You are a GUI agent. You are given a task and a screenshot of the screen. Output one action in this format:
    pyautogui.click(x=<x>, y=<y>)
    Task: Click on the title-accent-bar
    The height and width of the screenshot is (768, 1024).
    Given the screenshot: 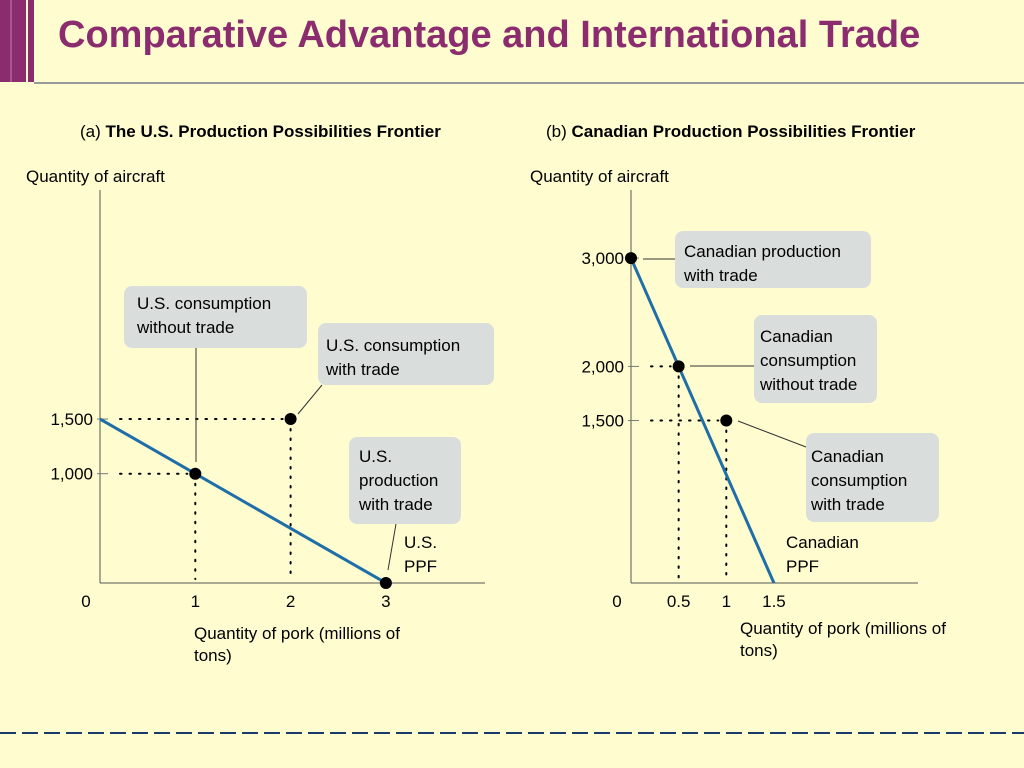 What is the action you would take?
    pyautogui.click(x=17, y=41)
    